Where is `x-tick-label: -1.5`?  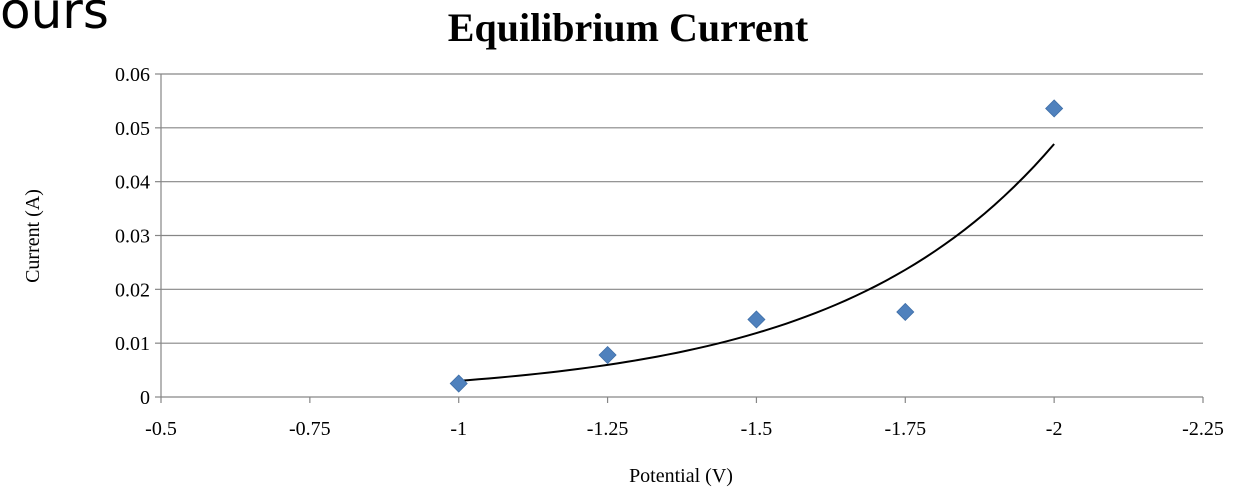
x-tick-label: -1.5 is located at coordinates (757, 429).